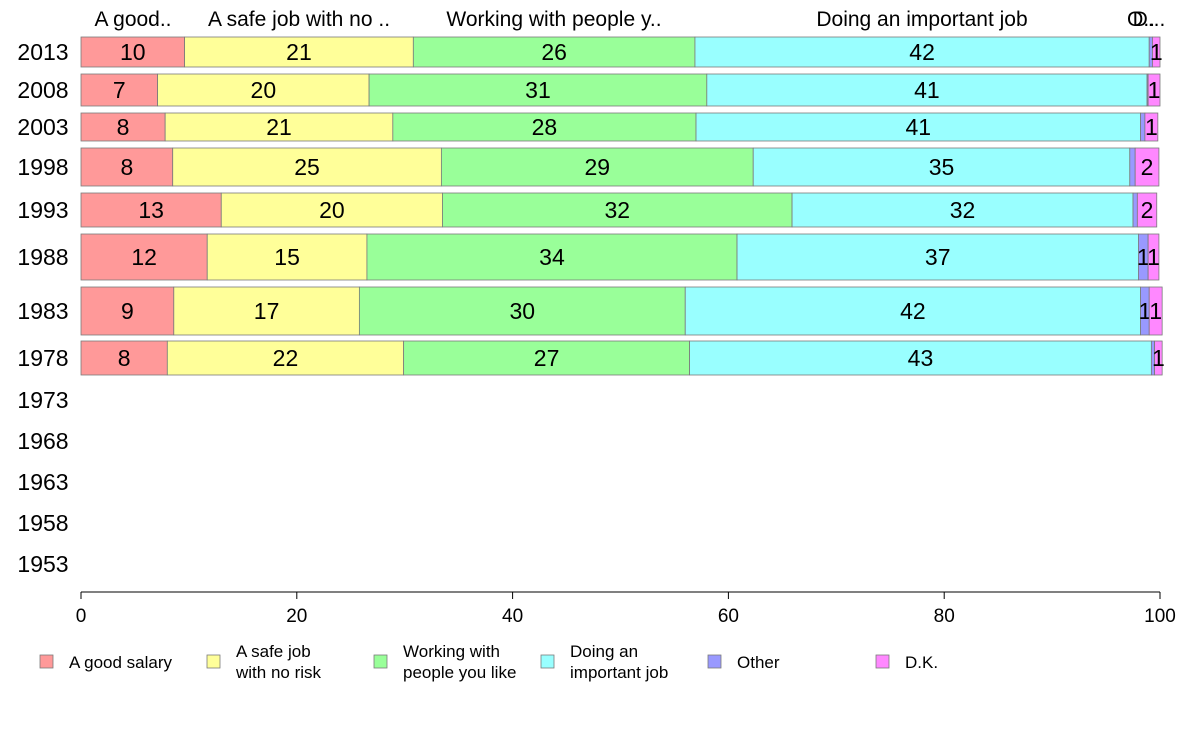 This screenshot has width=1188, height=736. What do you see at coordinates (1141, 19) in the screenshot?
I see `top-label-4: O..` at bounding box center [1141, 19].